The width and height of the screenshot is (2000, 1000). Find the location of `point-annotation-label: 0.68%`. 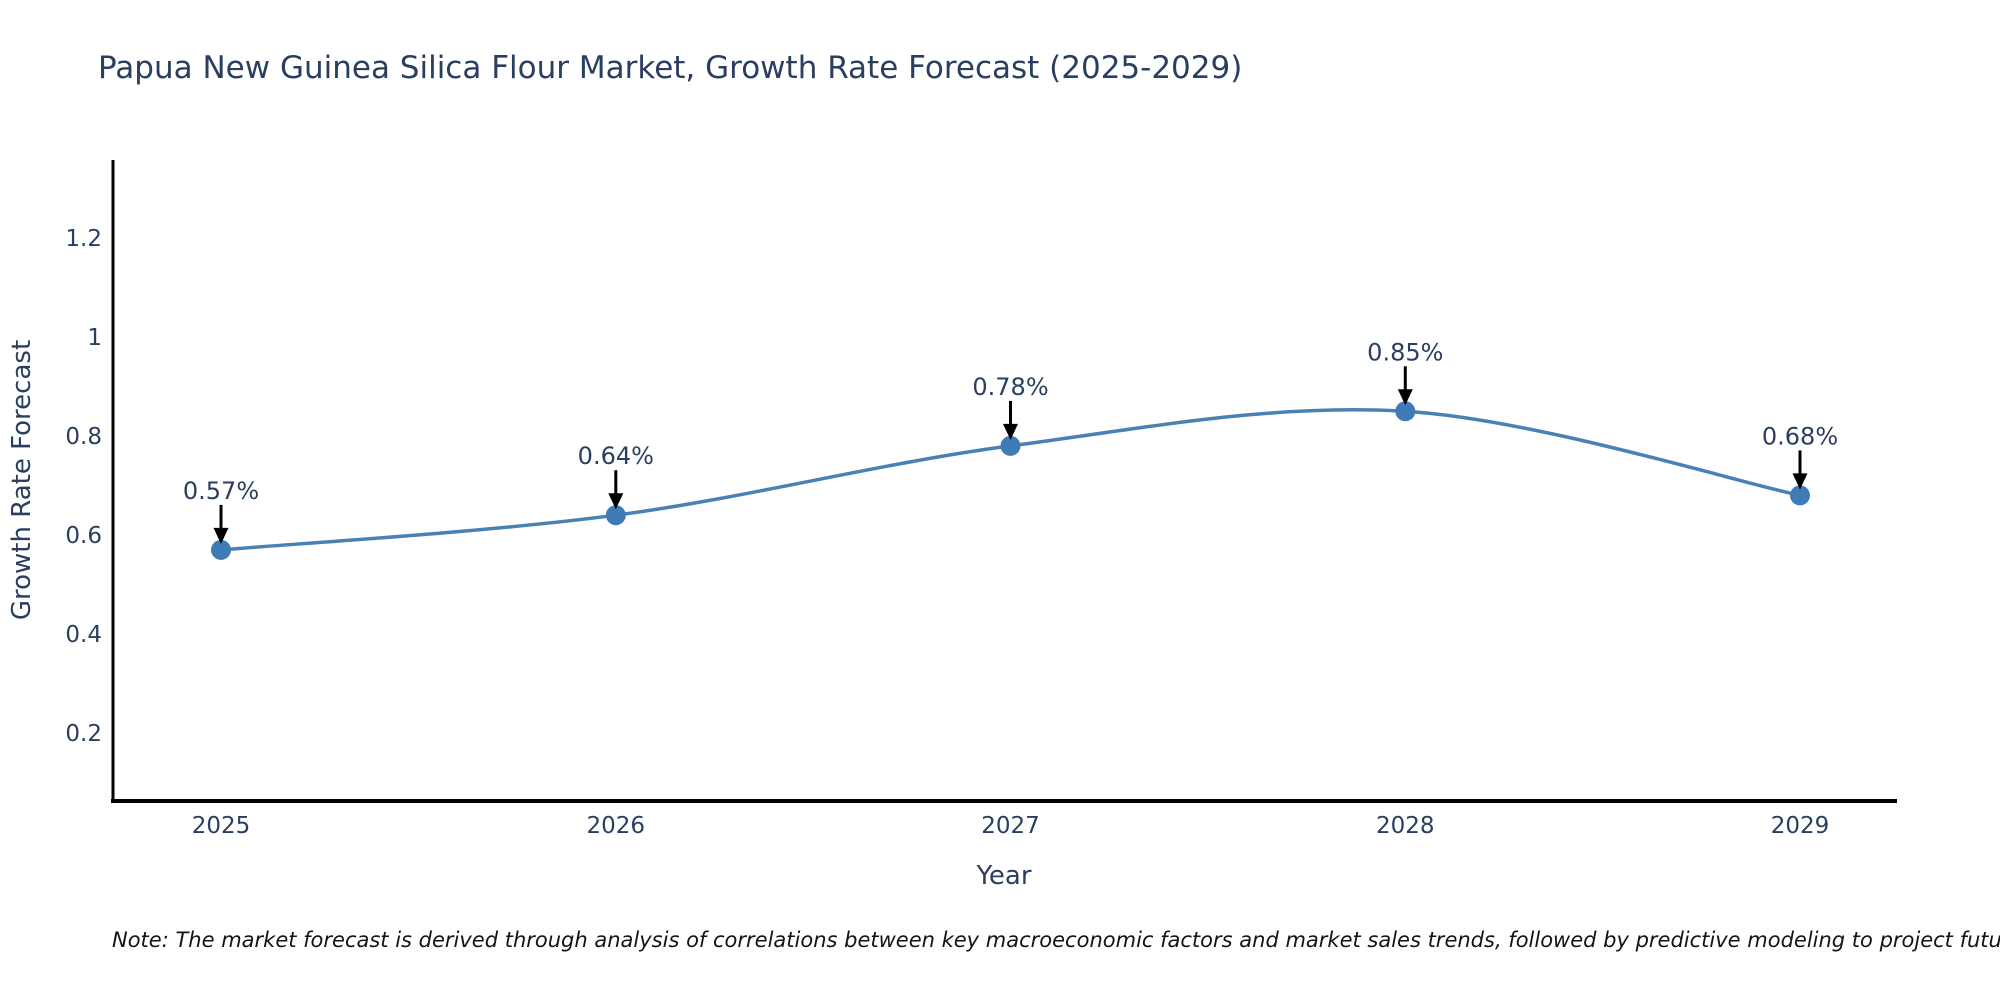

point-annotation-label: 0.68% is located at coordinates (1800, 436).